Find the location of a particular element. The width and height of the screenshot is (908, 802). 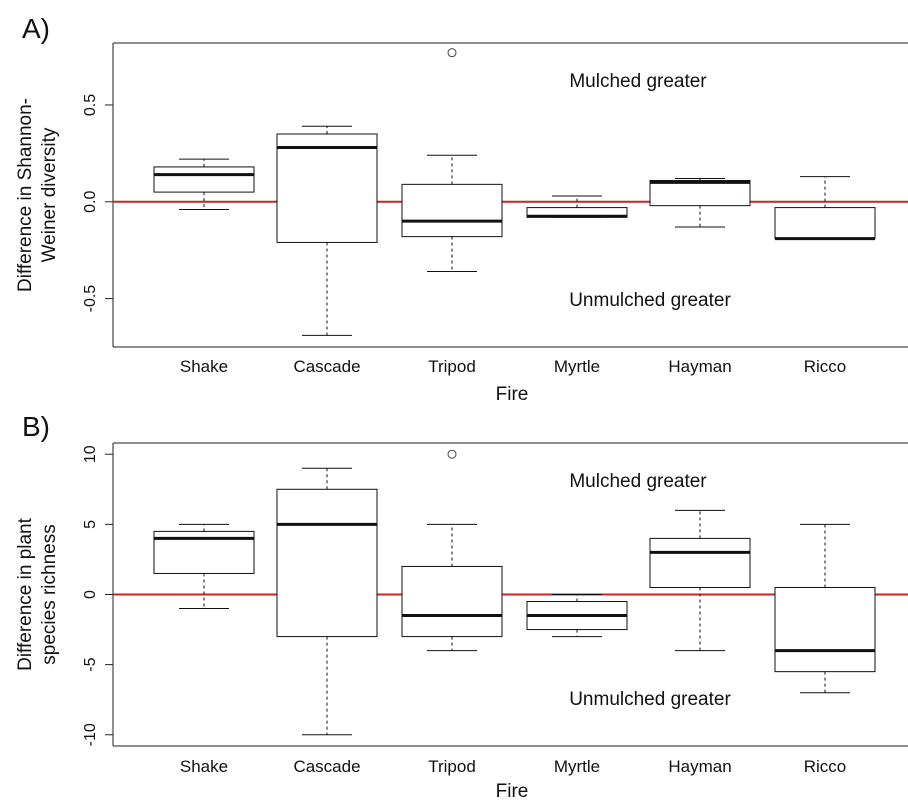

y-tick-label: 0.0 is located at coordinates (90, 202).